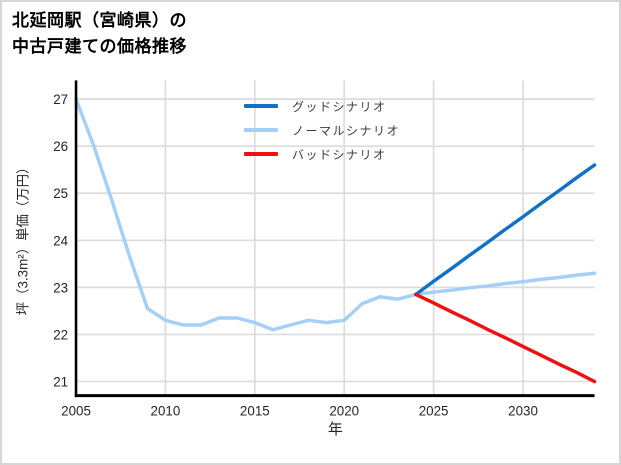  I want to click on x-tick-label-2015: 2015, so click(255, 410).